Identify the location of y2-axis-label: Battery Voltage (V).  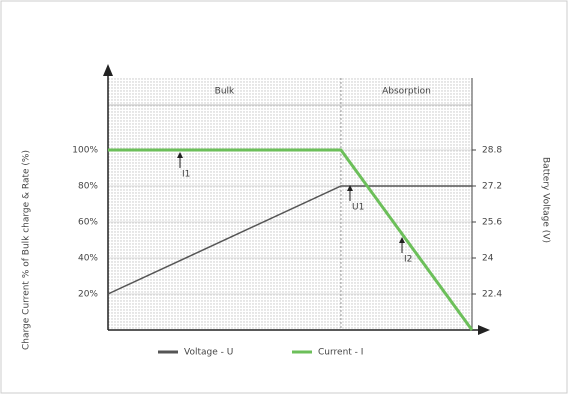
(546, 200).